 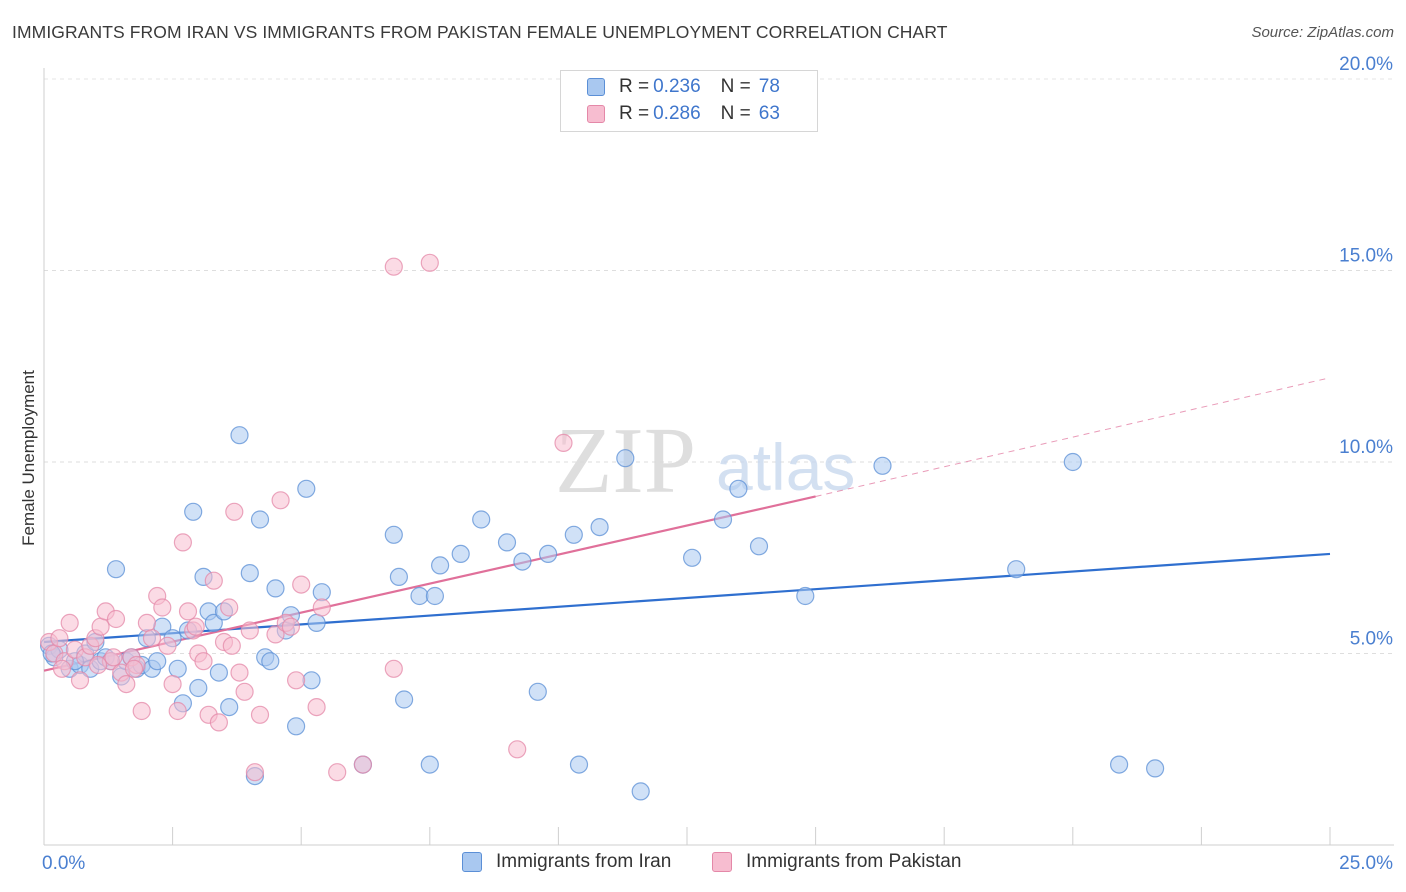 What do you see at coordinates (584, 861) in the screenshot?
I see `legend-label-iran: Immigrants from Iran` at bounding box center [584, 861].